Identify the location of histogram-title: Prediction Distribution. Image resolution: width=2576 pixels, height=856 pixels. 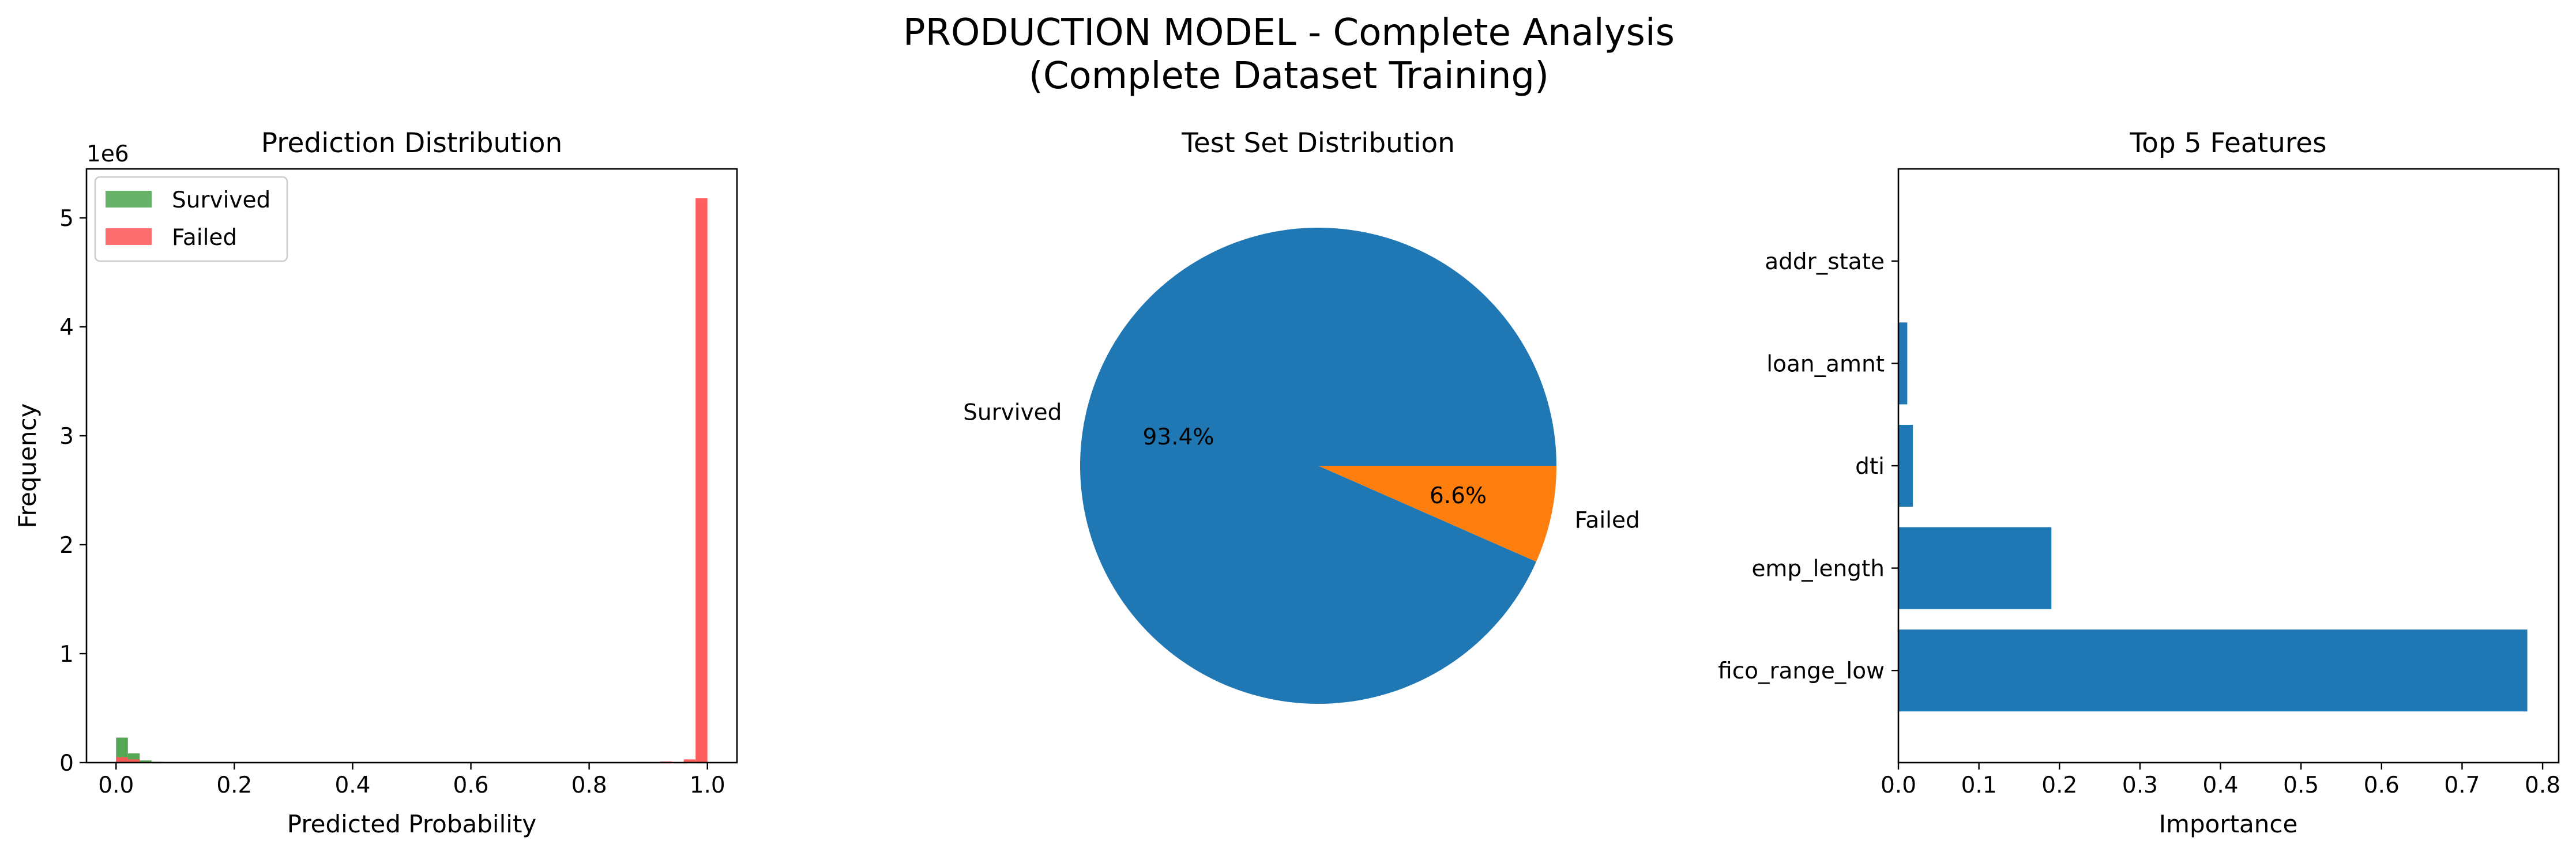
(412, 143).